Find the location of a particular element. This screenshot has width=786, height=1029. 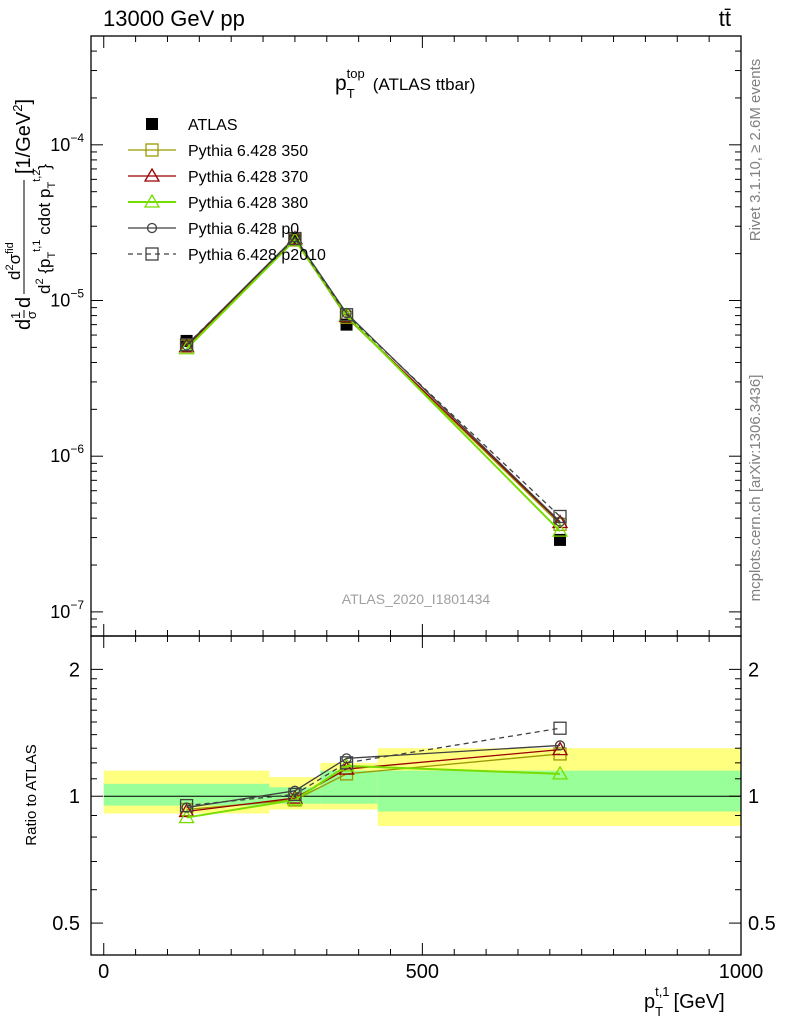

legend-label: Pythia 6.428 p0 is located at coordinates (243, 229).